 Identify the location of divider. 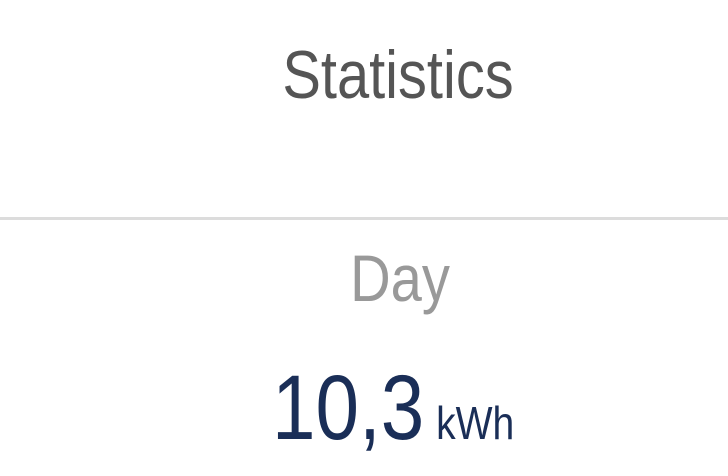
(364, 218).